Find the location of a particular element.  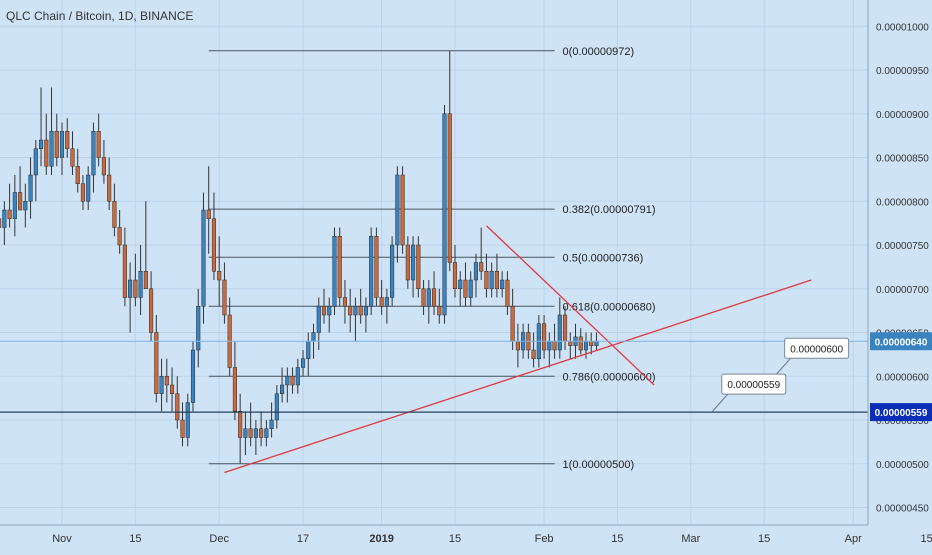

horizontal-line-badge is located at coordinates (901, 412).